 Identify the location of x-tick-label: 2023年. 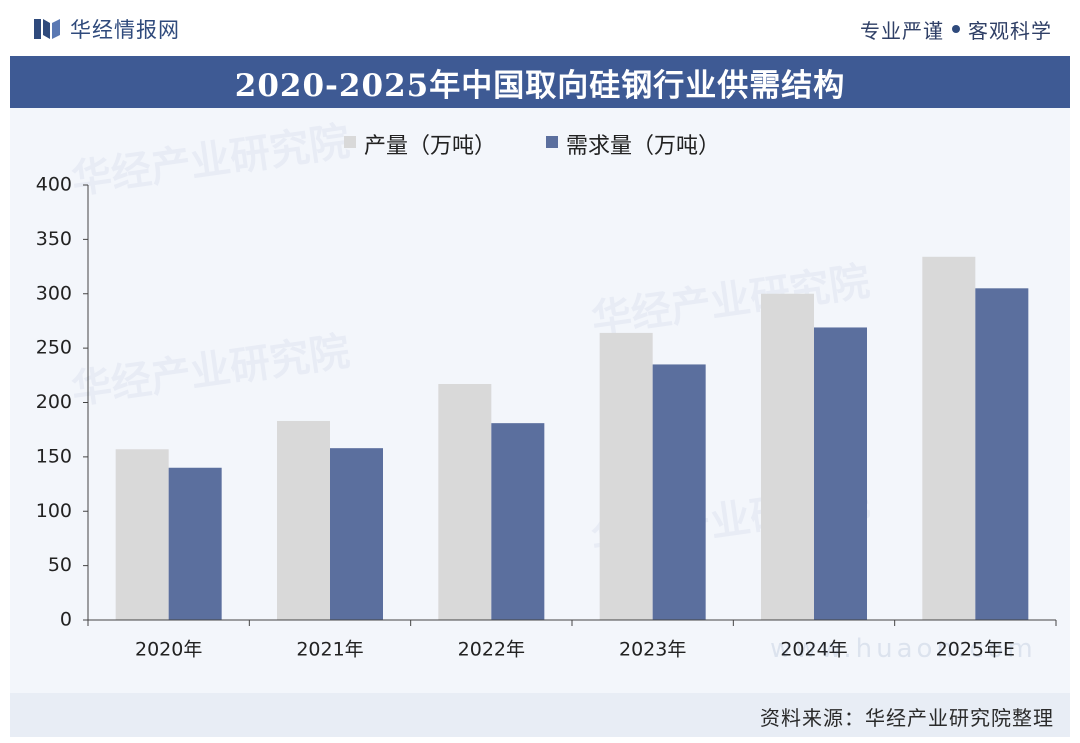
(652, 650).